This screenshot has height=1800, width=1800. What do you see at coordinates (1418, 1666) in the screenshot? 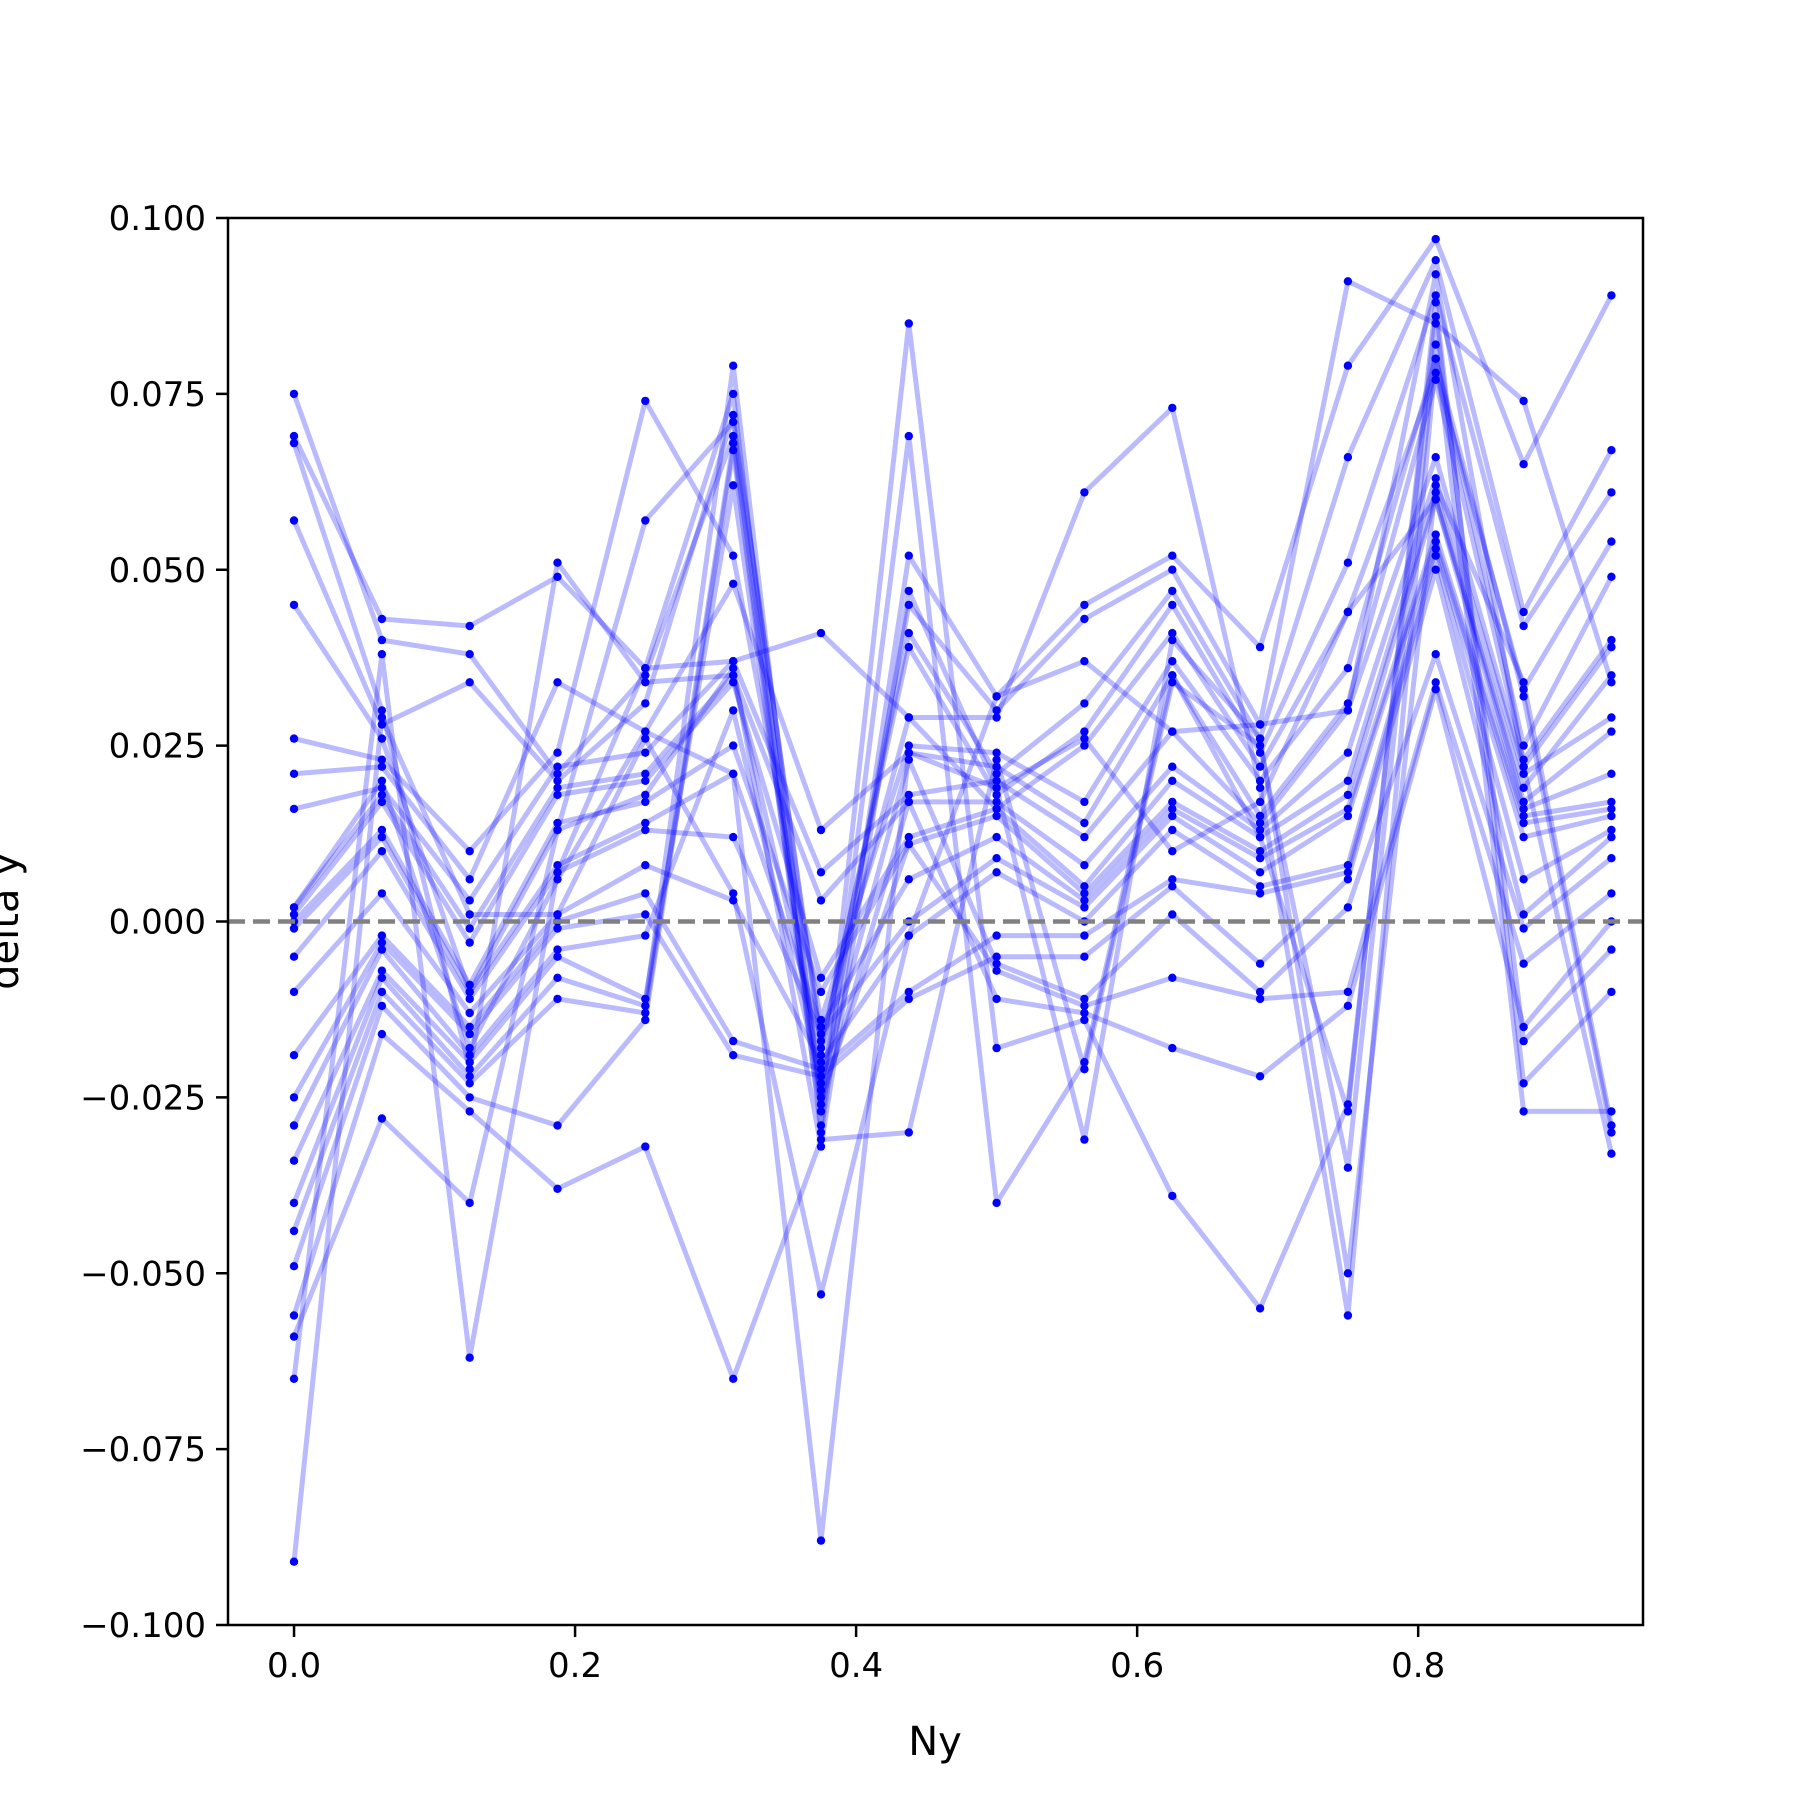
I see `x-tick-label: 0.8` at bounding box center [1418, 1666].